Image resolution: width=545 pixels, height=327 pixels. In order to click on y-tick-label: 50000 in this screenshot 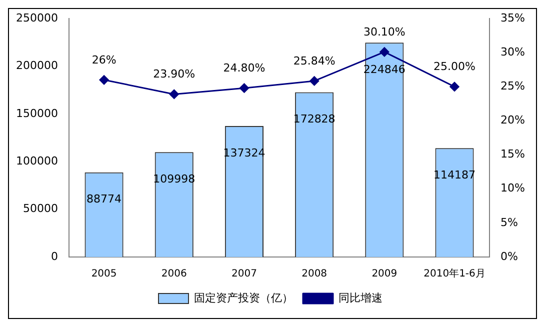, I will do `click(40, 209)`.